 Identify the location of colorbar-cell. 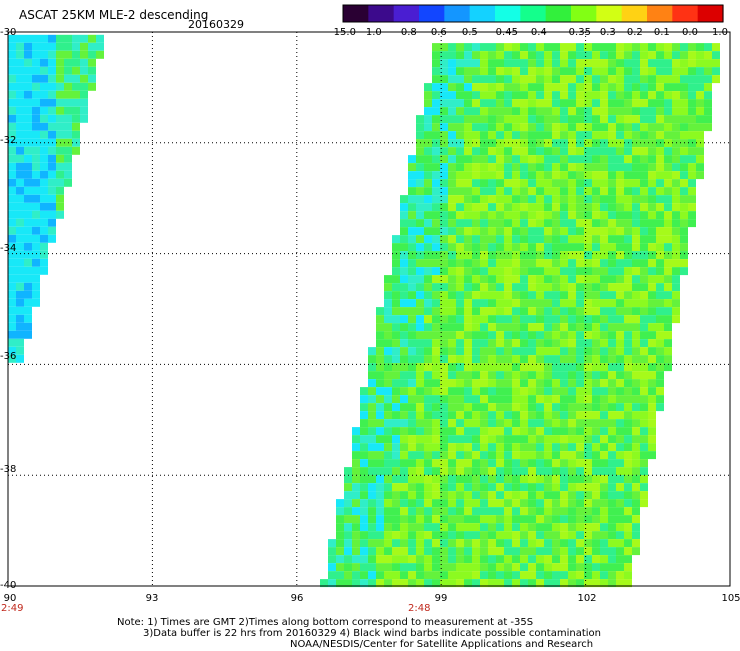
(558, 13).